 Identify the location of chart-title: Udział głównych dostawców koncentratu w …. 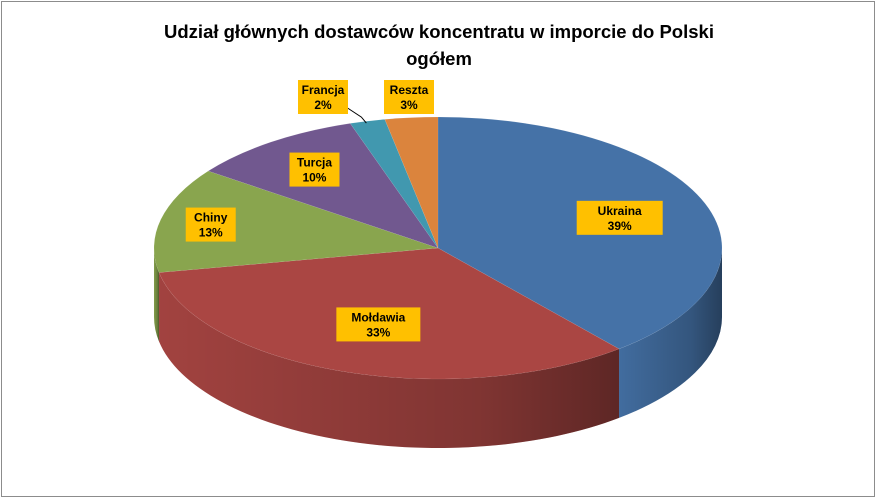
(439, 45).